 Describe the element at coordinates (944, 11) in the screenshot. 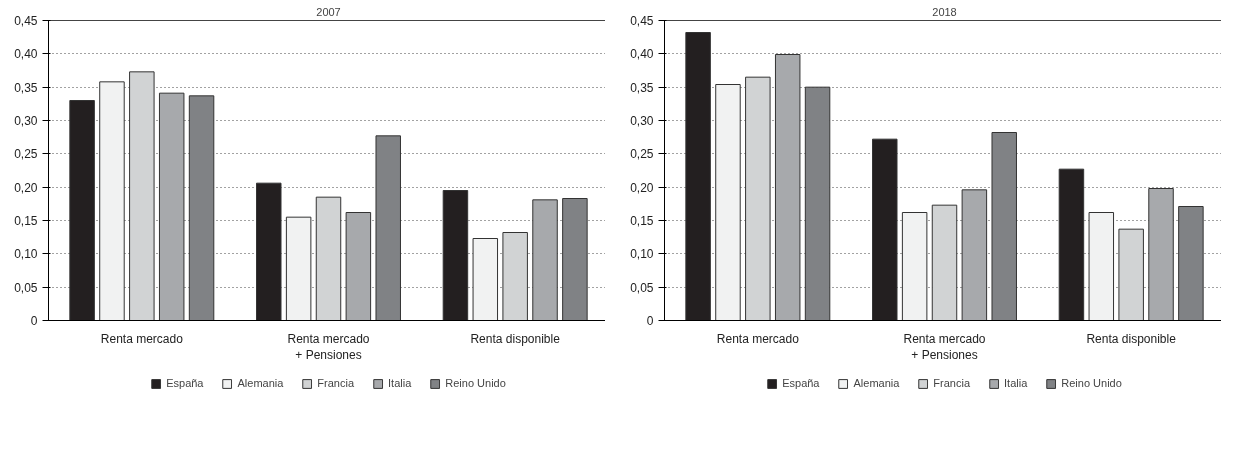

I see `chart-title: 2018` at that location.